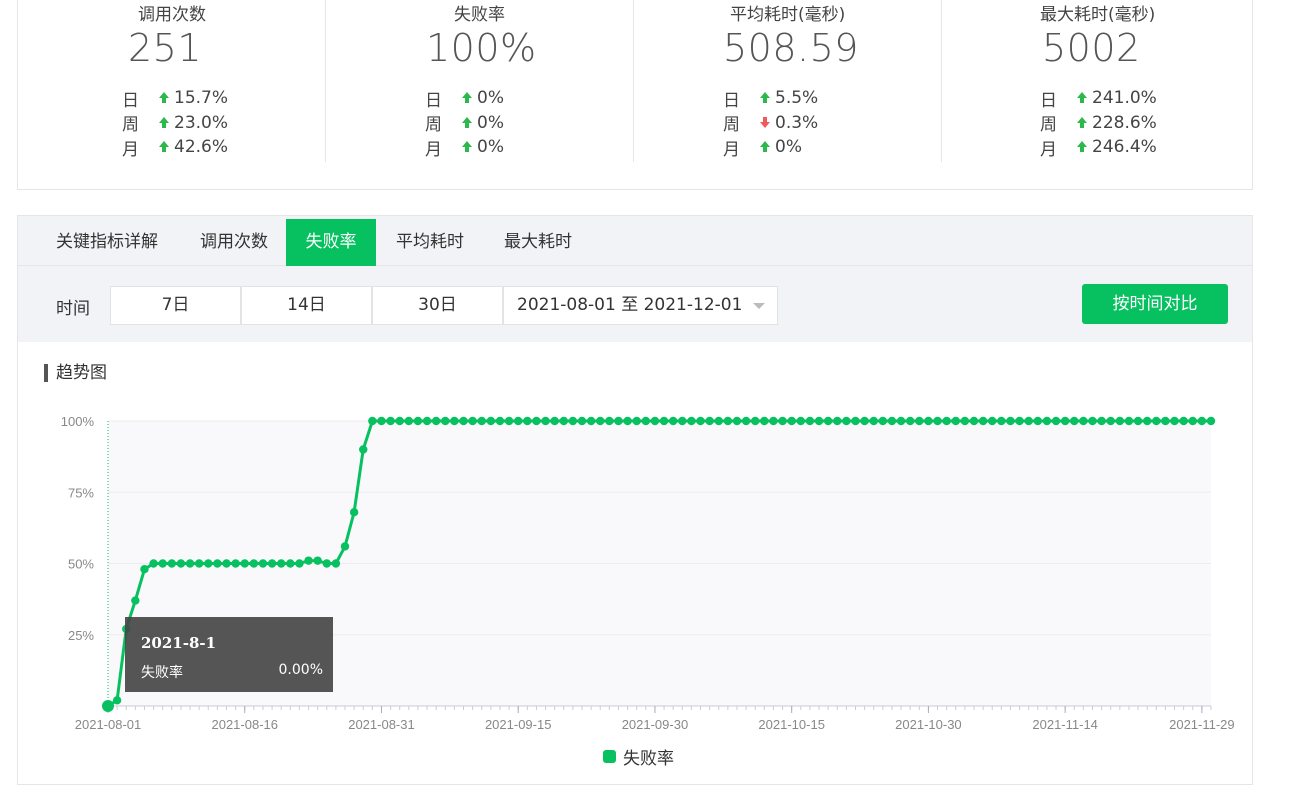  What do you see at coordinates (175, 99) in the screenshot?
I see `stat-row-day: 日 15.7%` at bounding box center [175, 99].